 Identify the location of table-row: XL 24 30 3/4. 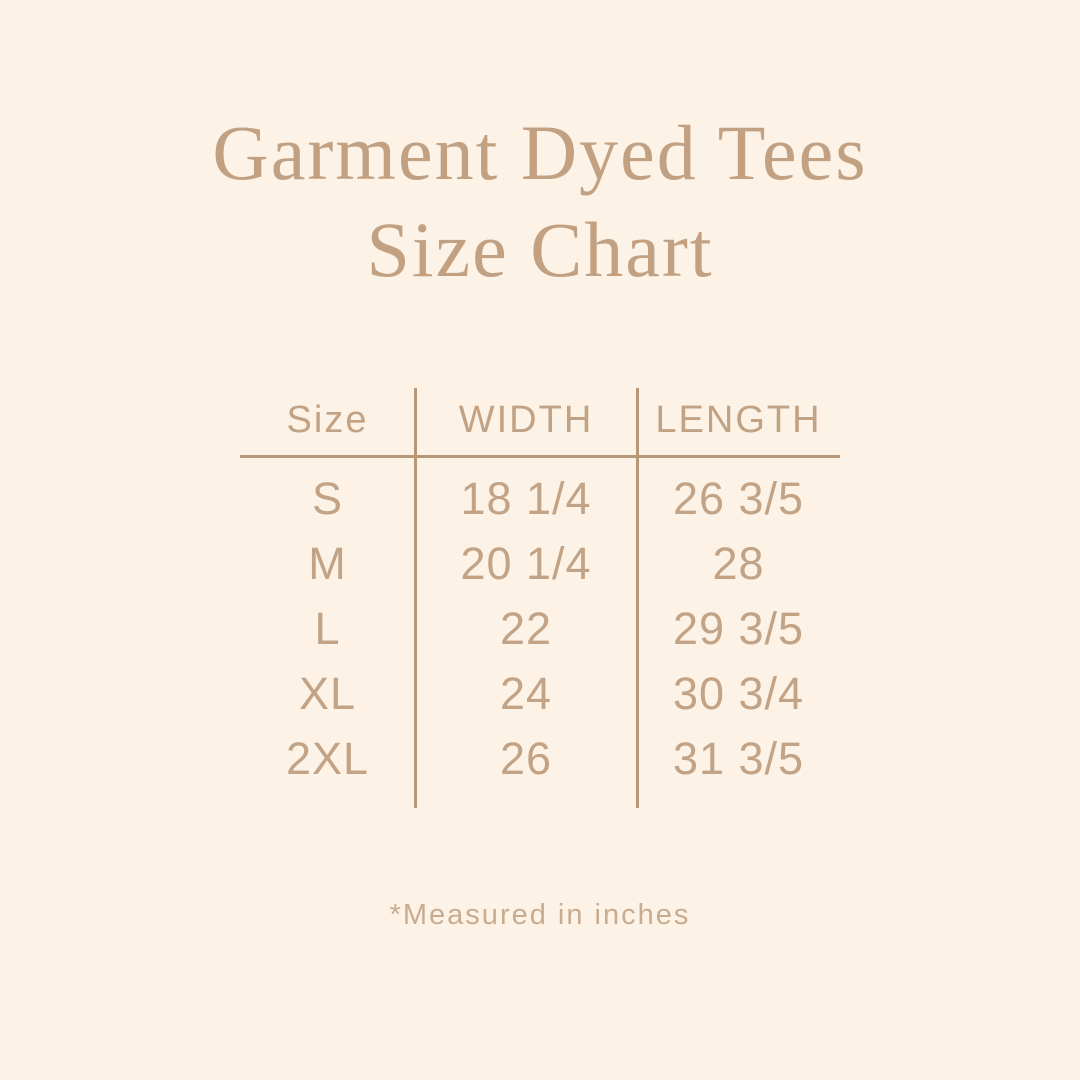
(540, 693).